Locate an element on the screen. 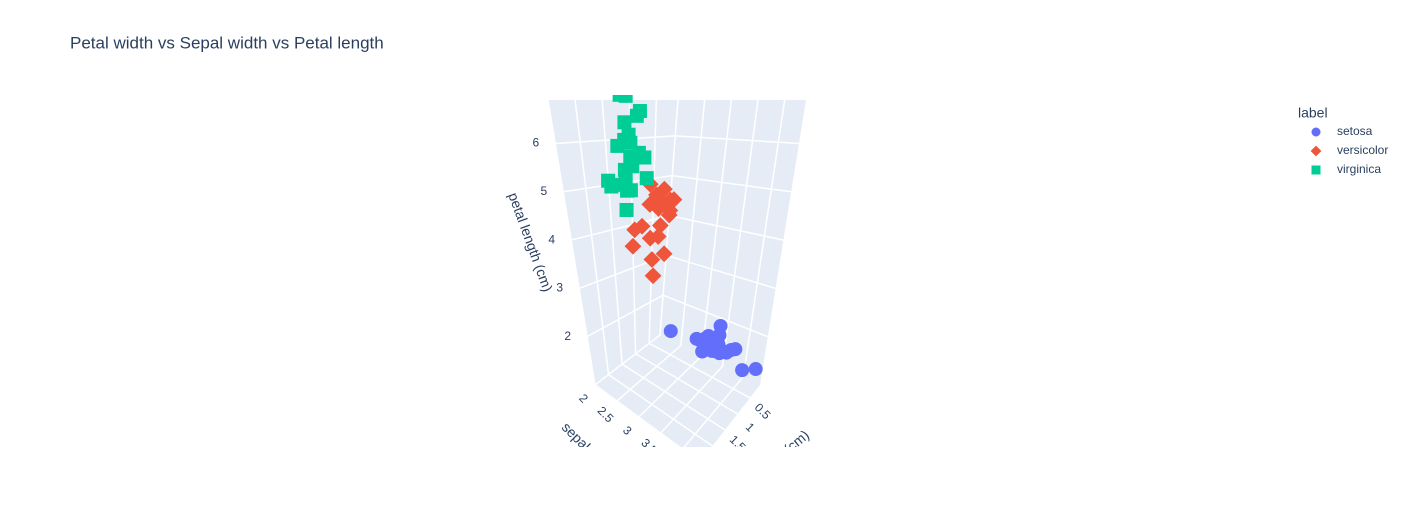 This screenshot has width=1413, height=525. x-tick-label: 1.5 is located at coordinates (738, 443).